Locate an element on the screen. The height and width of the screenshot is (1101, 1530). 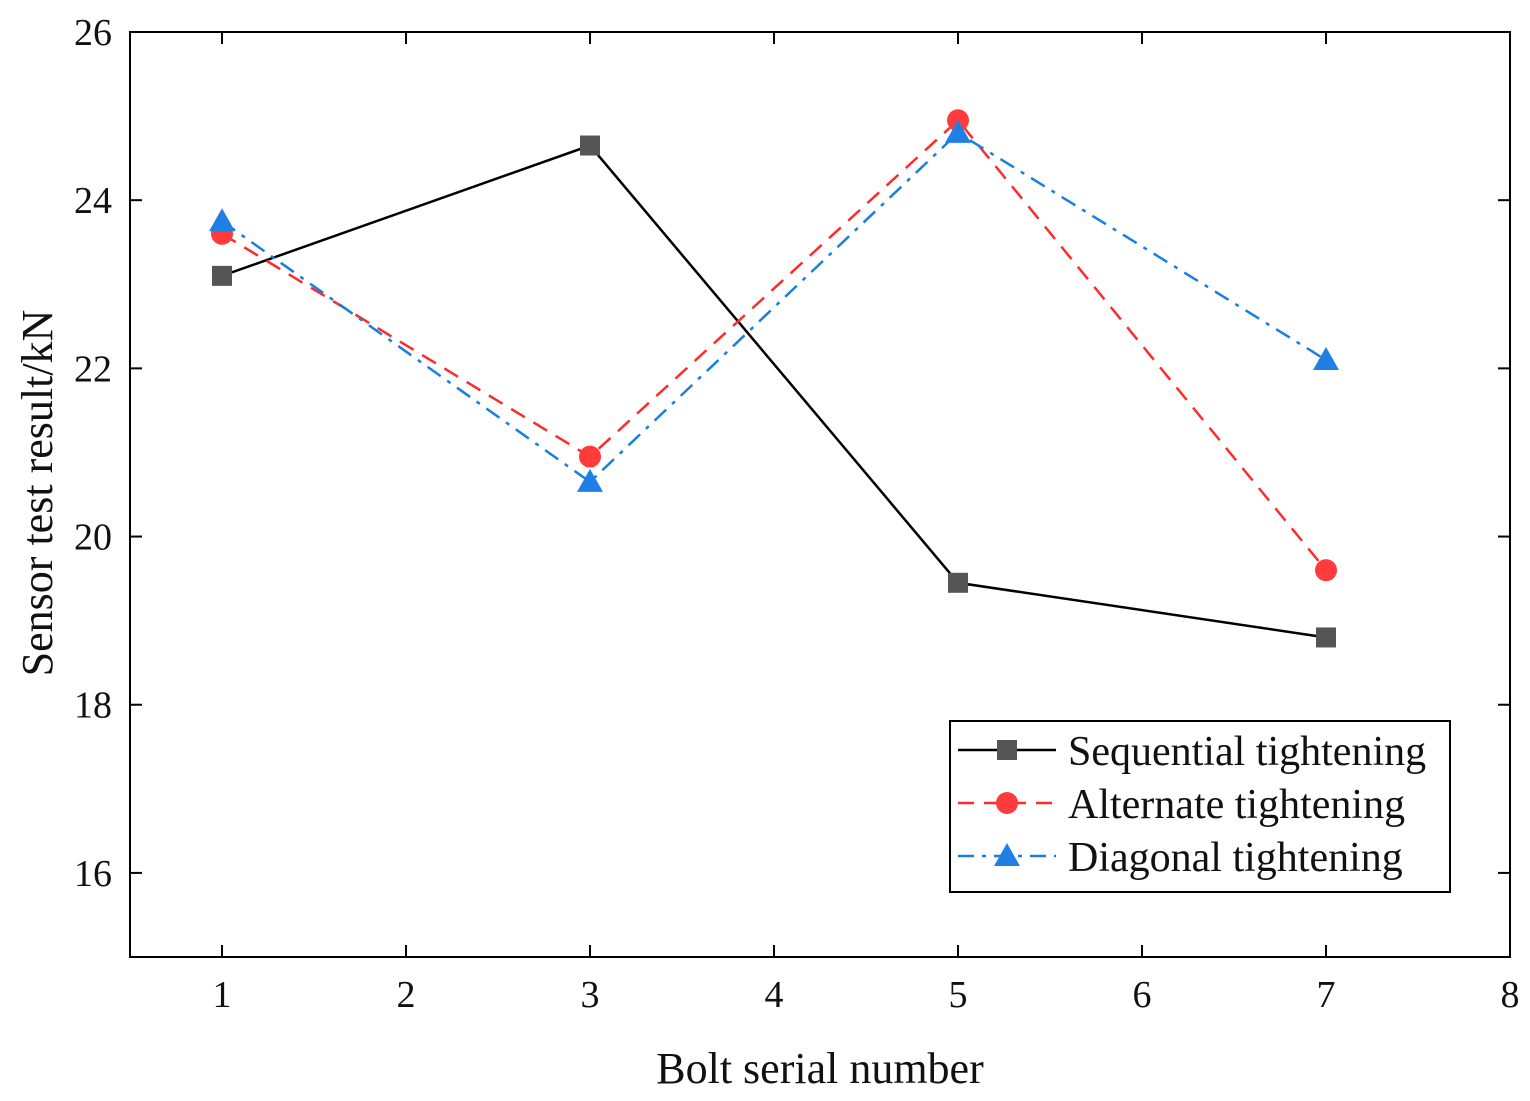
y-tick-label: 20 is located at coordinates (93, 538).